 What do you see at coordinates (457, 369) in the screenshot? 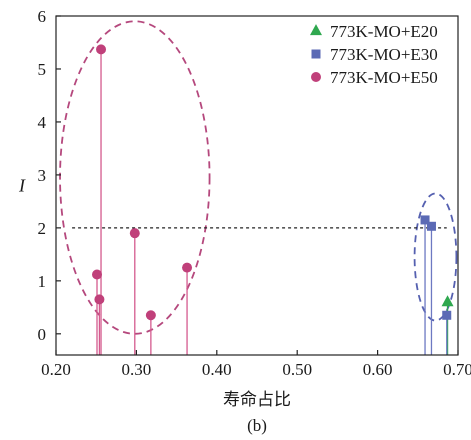
I see `x-tick-label: 0.70` at bounding box center [457, 369].